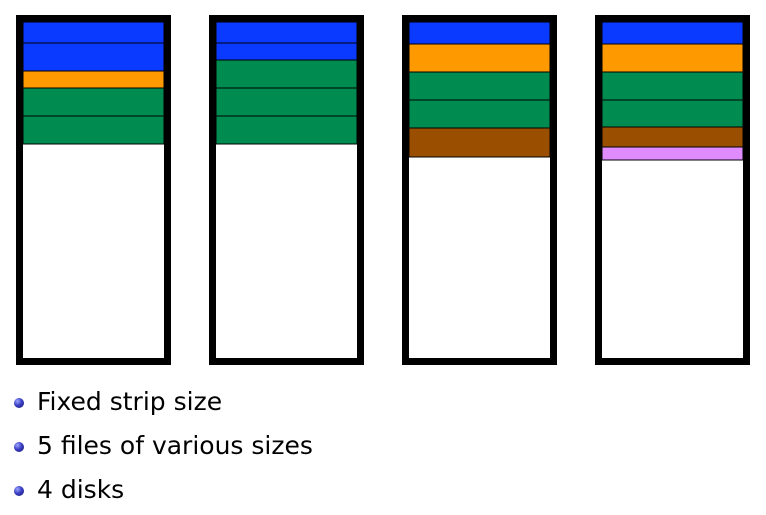 The image size is (766, 515). What do you see at coordinates (130, 401) in the screenshot?
I see `bullet-text: Fixed strip size` at bounding box center [130, 401].